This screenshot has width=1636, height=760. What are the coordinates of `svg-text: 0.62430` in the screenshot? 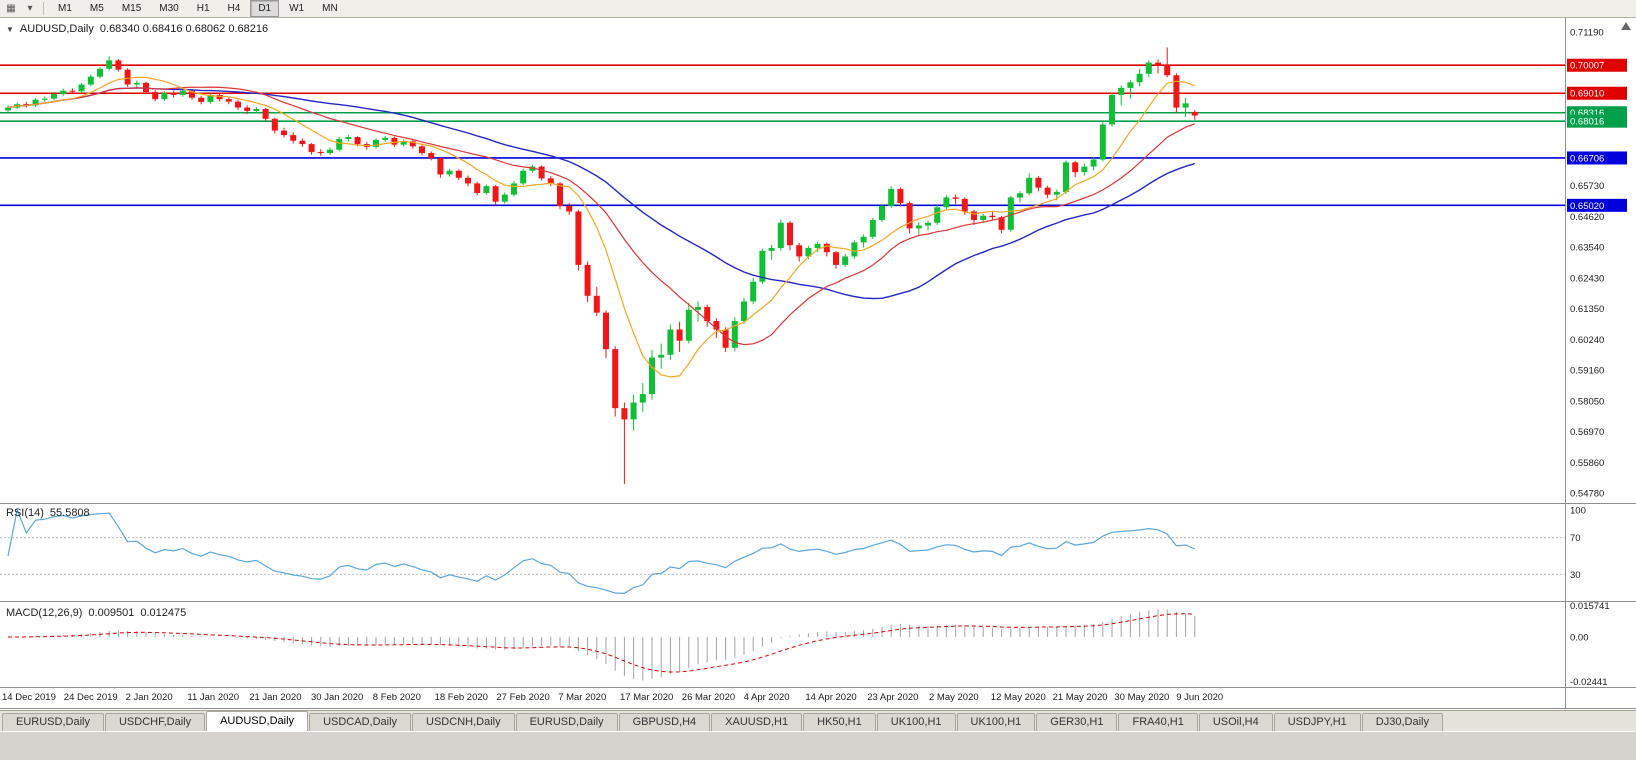 It's located at (1587, 279).